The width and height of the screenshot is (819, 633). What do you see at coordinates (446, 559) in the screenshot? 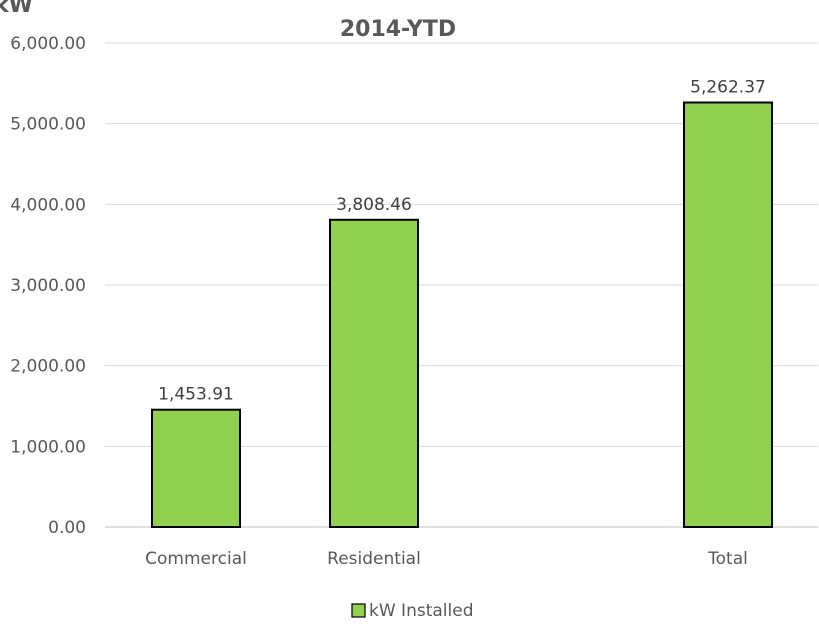
I see `x-axis-ticks: Commercial Residential Total` at bounding box center [446, 559].